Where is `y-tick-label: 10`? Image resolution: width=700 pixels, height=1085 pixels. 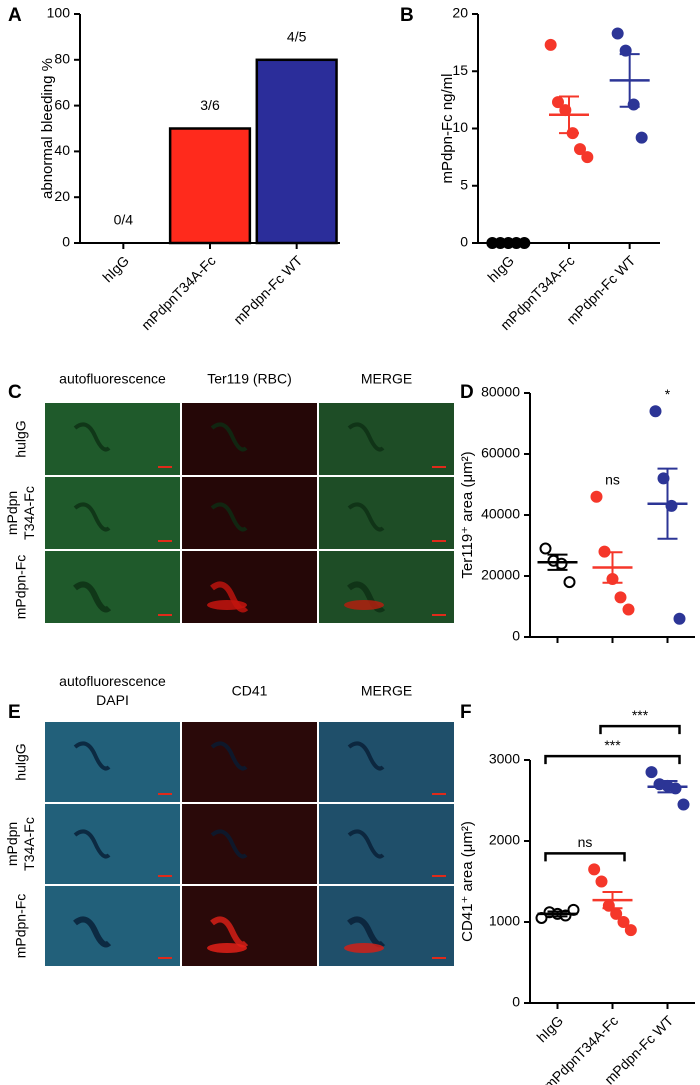
y-tick-label: 10 is located at coordinates (460, 127).